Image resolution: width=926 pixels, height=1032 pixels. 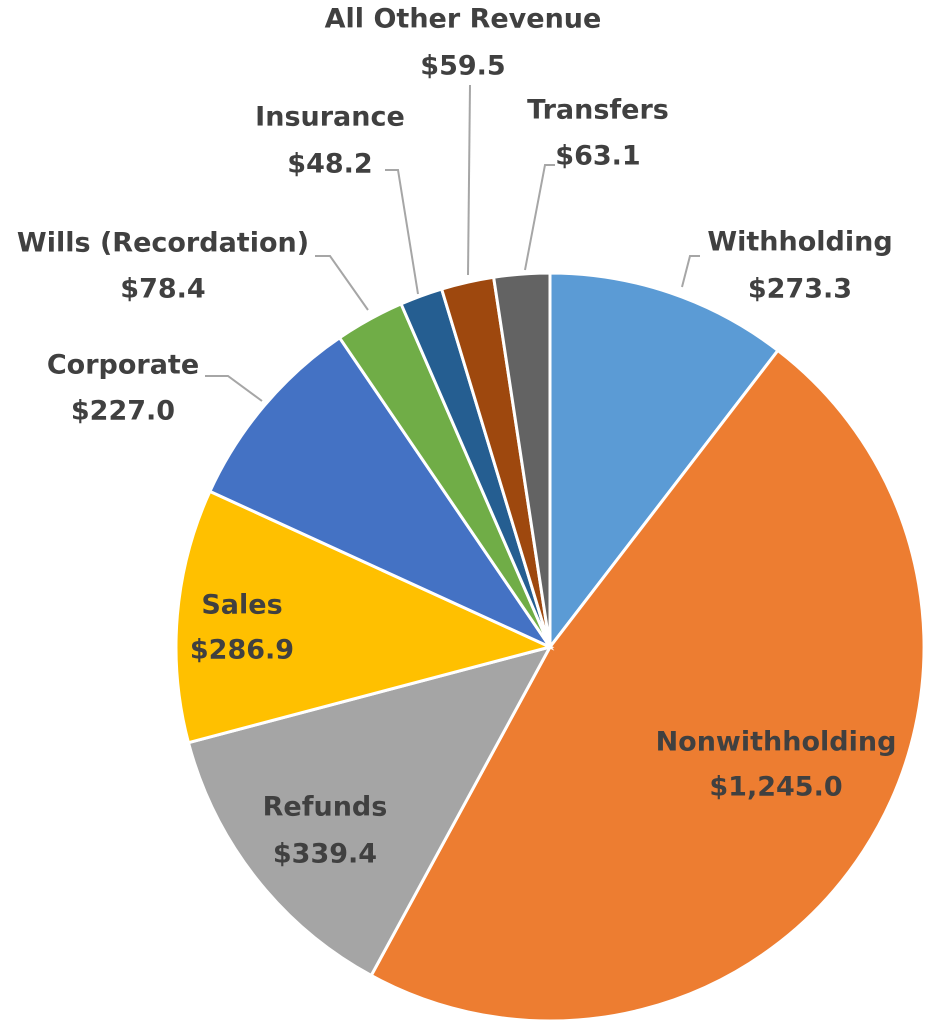 I want to click on value-label: $1,245.0, so click(x=775, y=787).